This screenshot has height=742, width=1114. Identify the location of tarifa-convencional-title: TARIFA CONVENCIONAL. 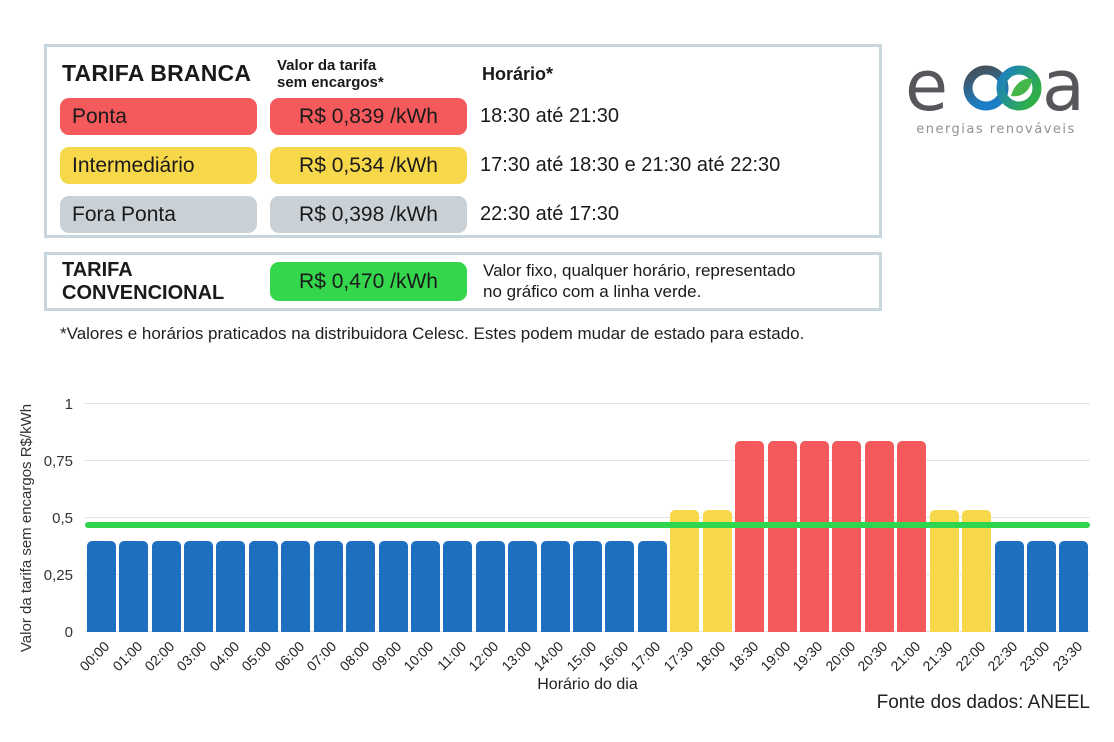
(143, 282).